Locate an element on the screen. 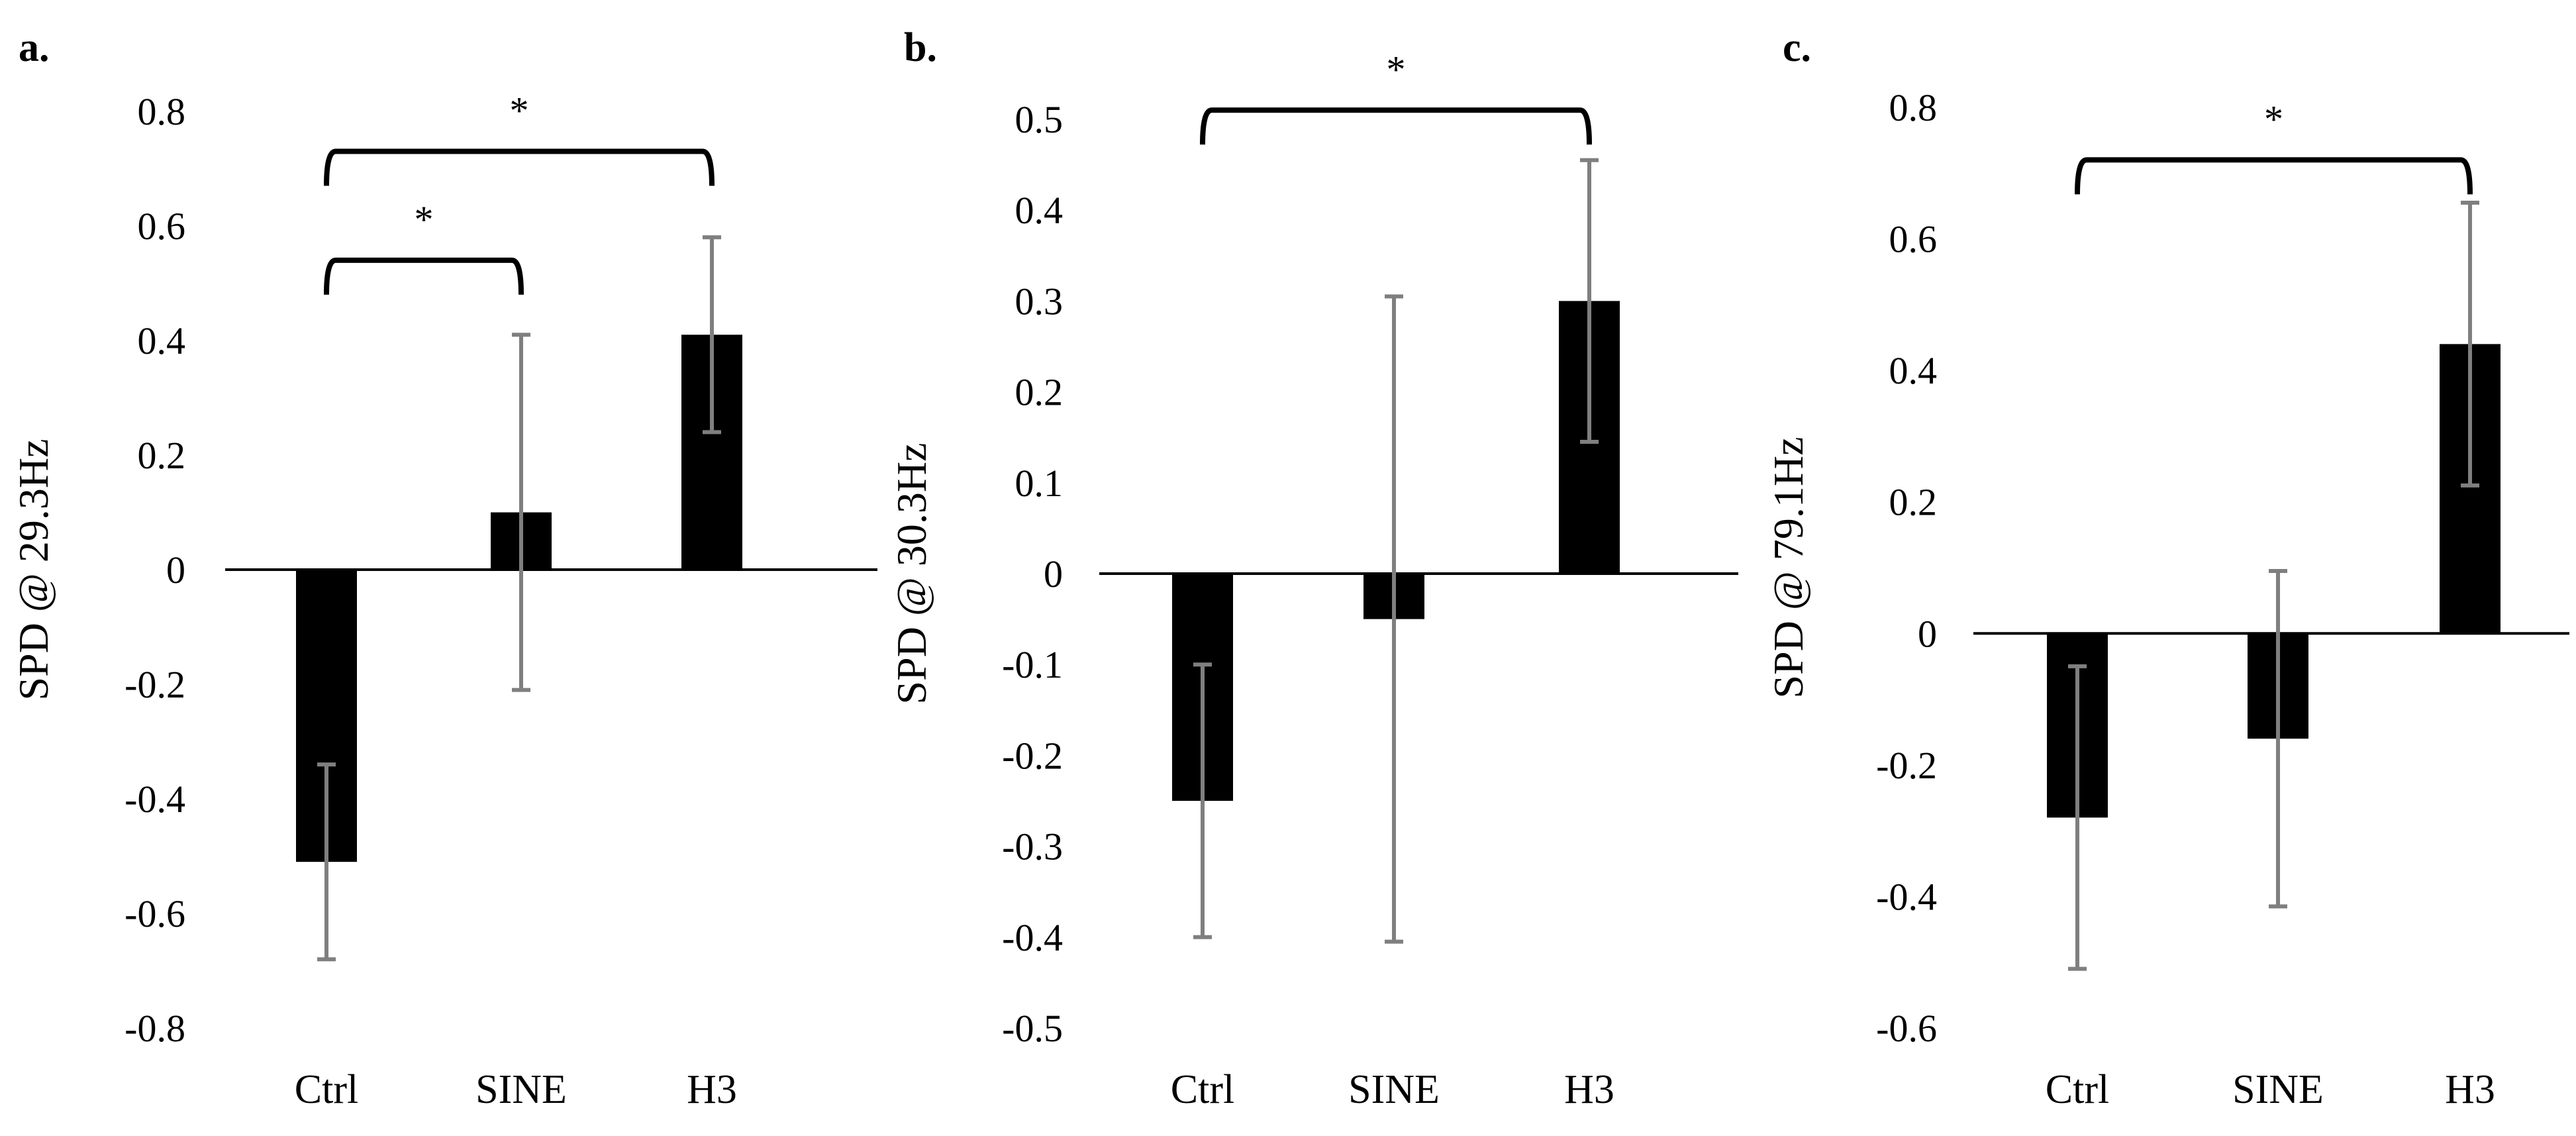  y-tick-label: -0.5 is located at coordinates (1032, 1028).